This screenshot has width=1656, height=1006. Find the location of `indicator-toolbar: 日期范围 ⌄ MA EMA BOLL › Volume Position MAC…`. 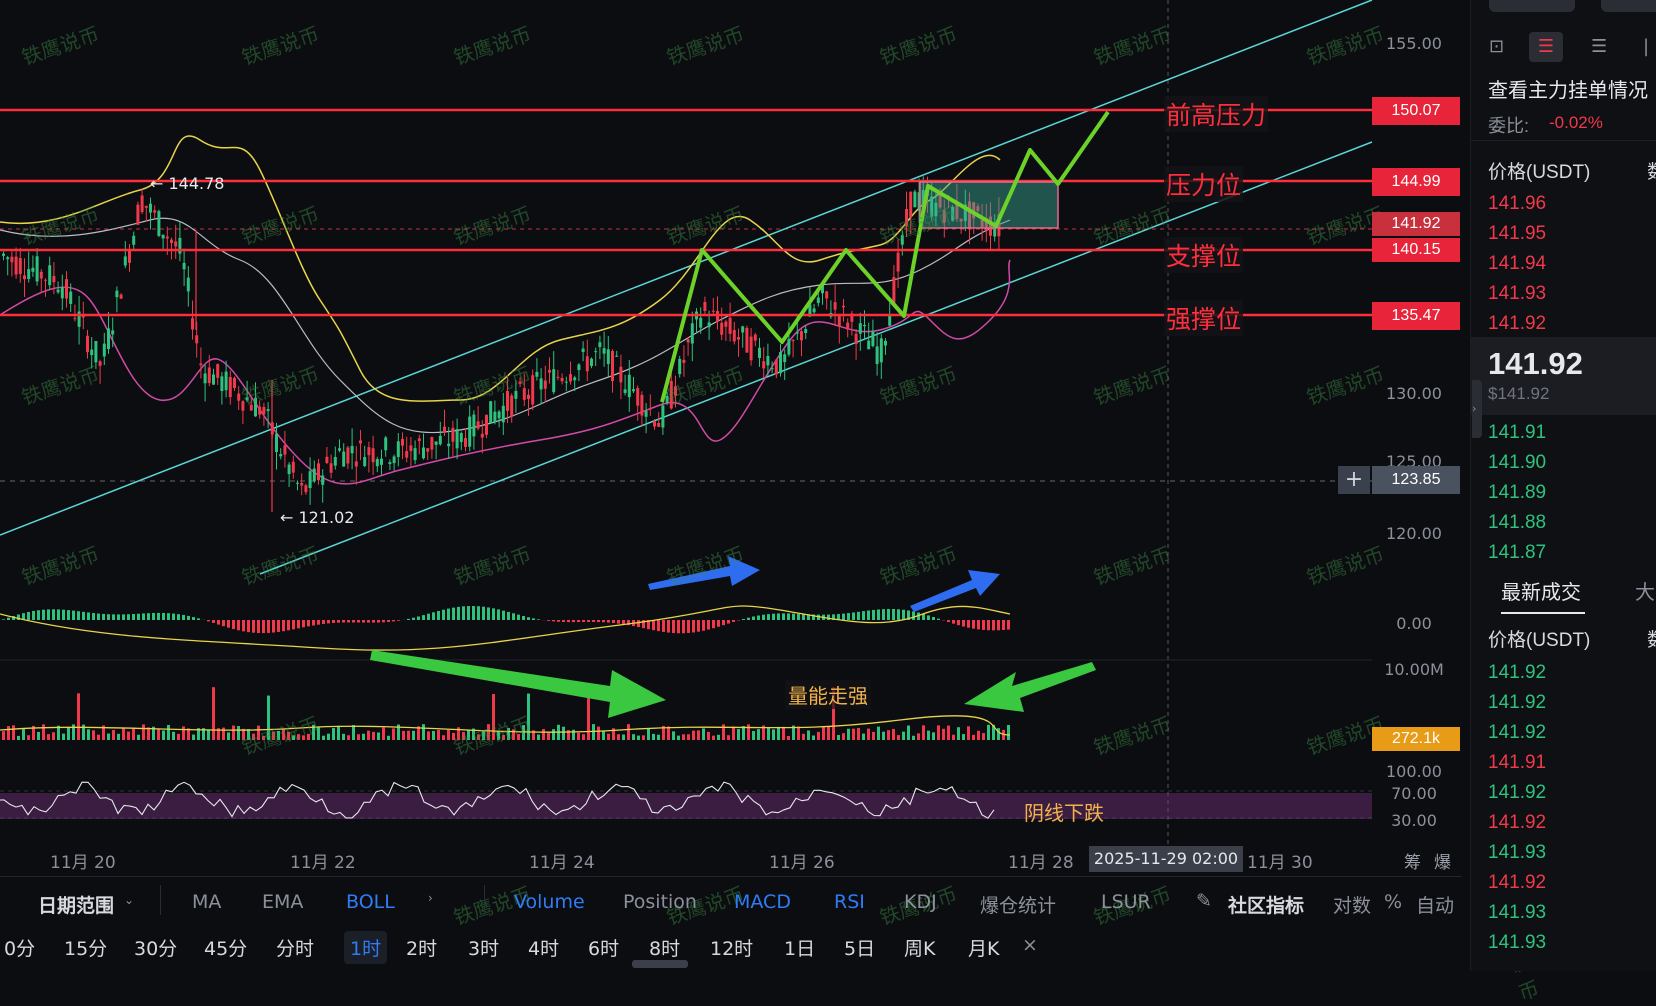

indicator-toolbar: 日期范围 ⌄ MA EMA BOLL › Volume Position MAC… is located at coordinates (731, 899).